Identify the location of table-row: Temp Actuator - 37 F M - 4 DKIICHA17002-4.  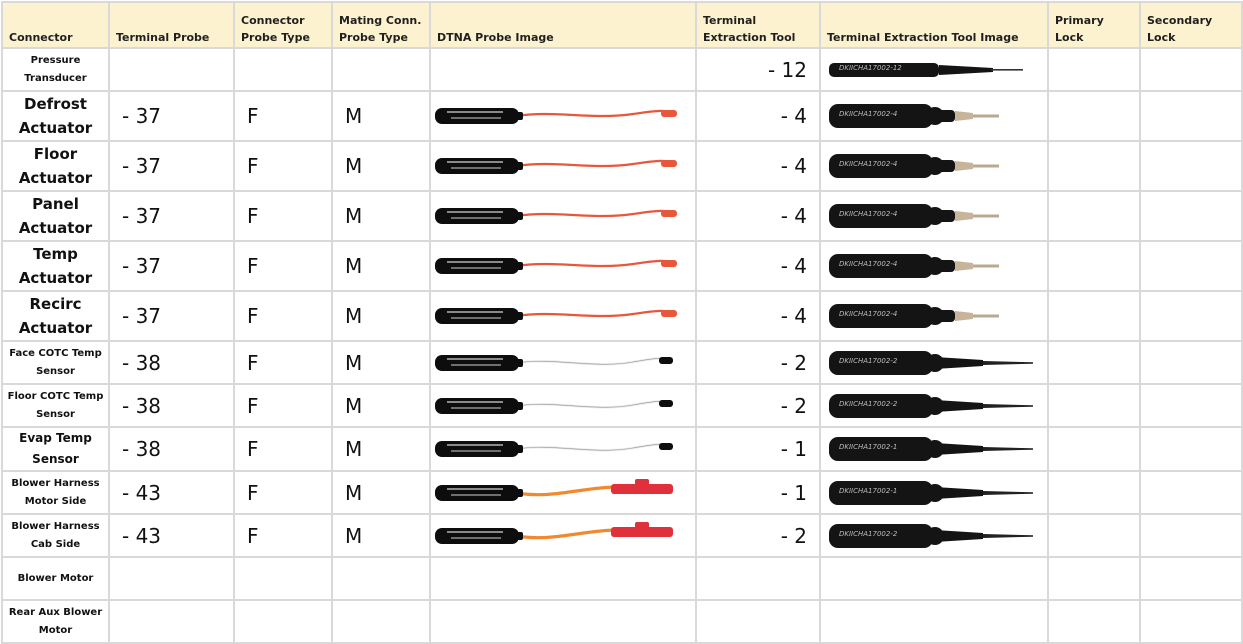
(622, 266).